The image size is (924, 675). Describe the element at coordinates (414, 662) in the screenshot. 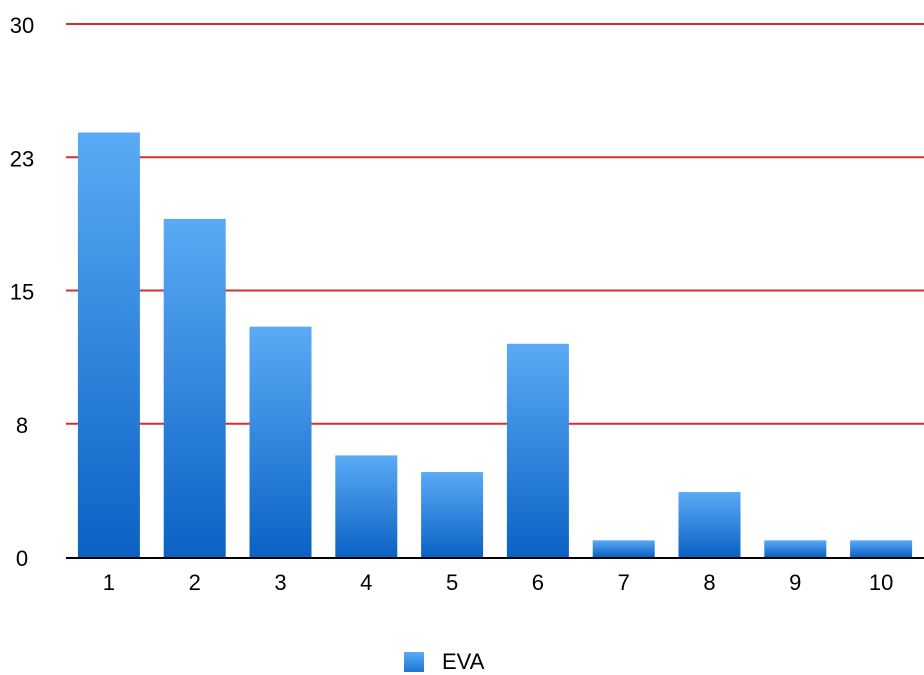

I see `legend-swatch-eva` at that location.